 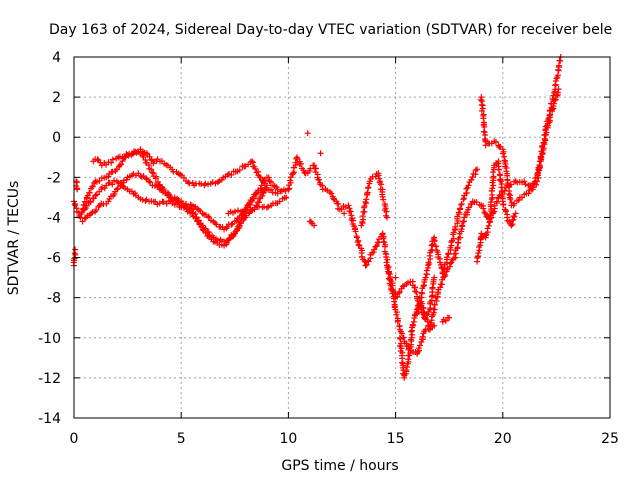 What do you see at coordinates (54, 299) in the screenshot?
I see `y-tick-label: -8` at bounding box center [54, 299].